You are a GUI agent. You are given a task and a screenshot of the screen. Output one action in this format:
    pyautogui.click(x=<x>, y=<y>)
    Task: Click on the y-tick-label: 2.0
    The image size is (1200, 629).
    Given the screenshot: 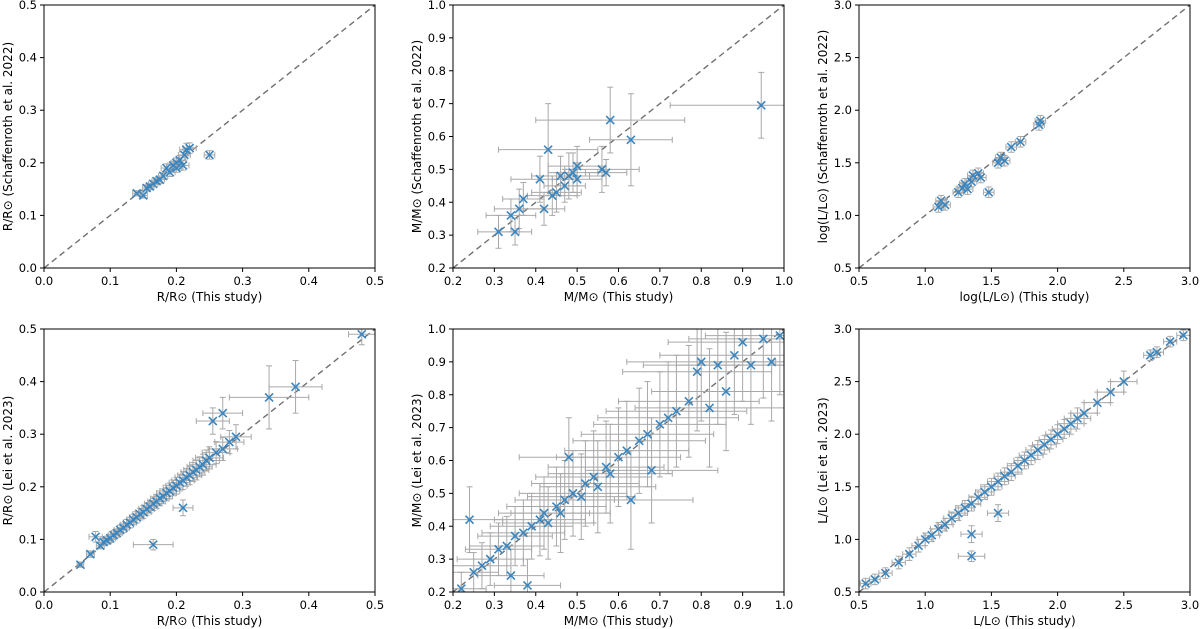 What is the action you would take?
    pyautogui.click(x=843, y=110)
    